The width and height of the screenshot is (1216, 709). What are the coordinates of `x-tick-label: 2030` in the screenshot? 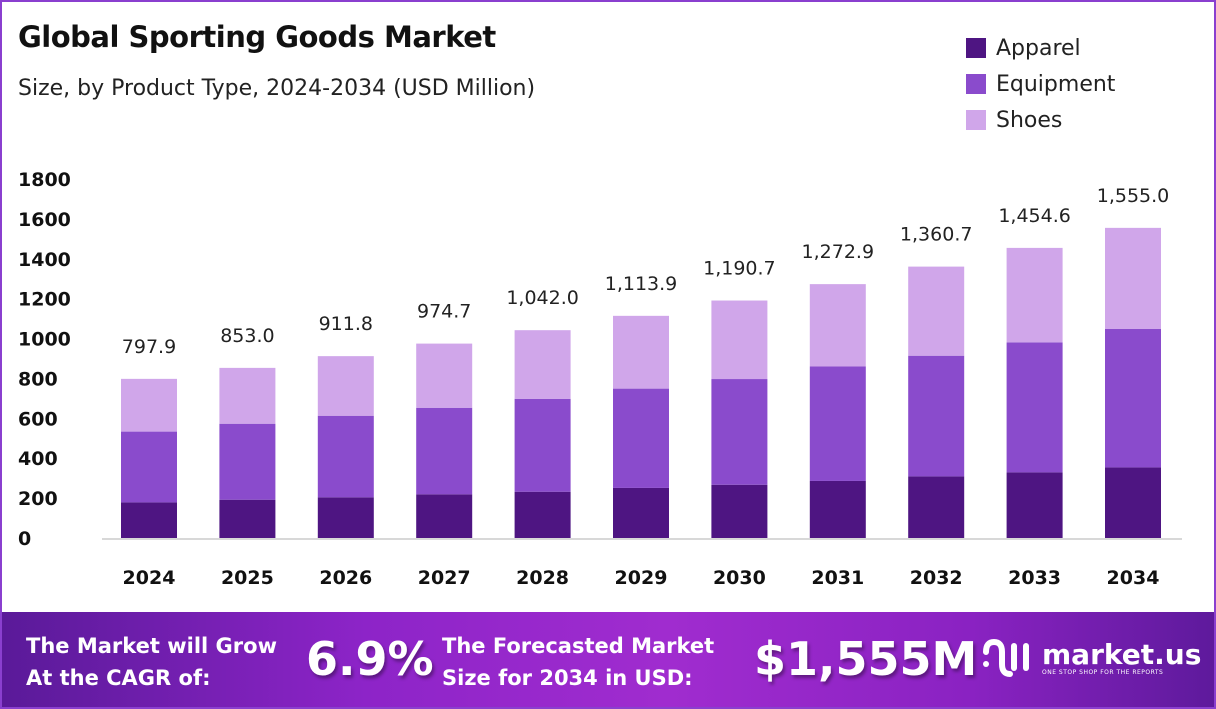 It's located at (739, 578).